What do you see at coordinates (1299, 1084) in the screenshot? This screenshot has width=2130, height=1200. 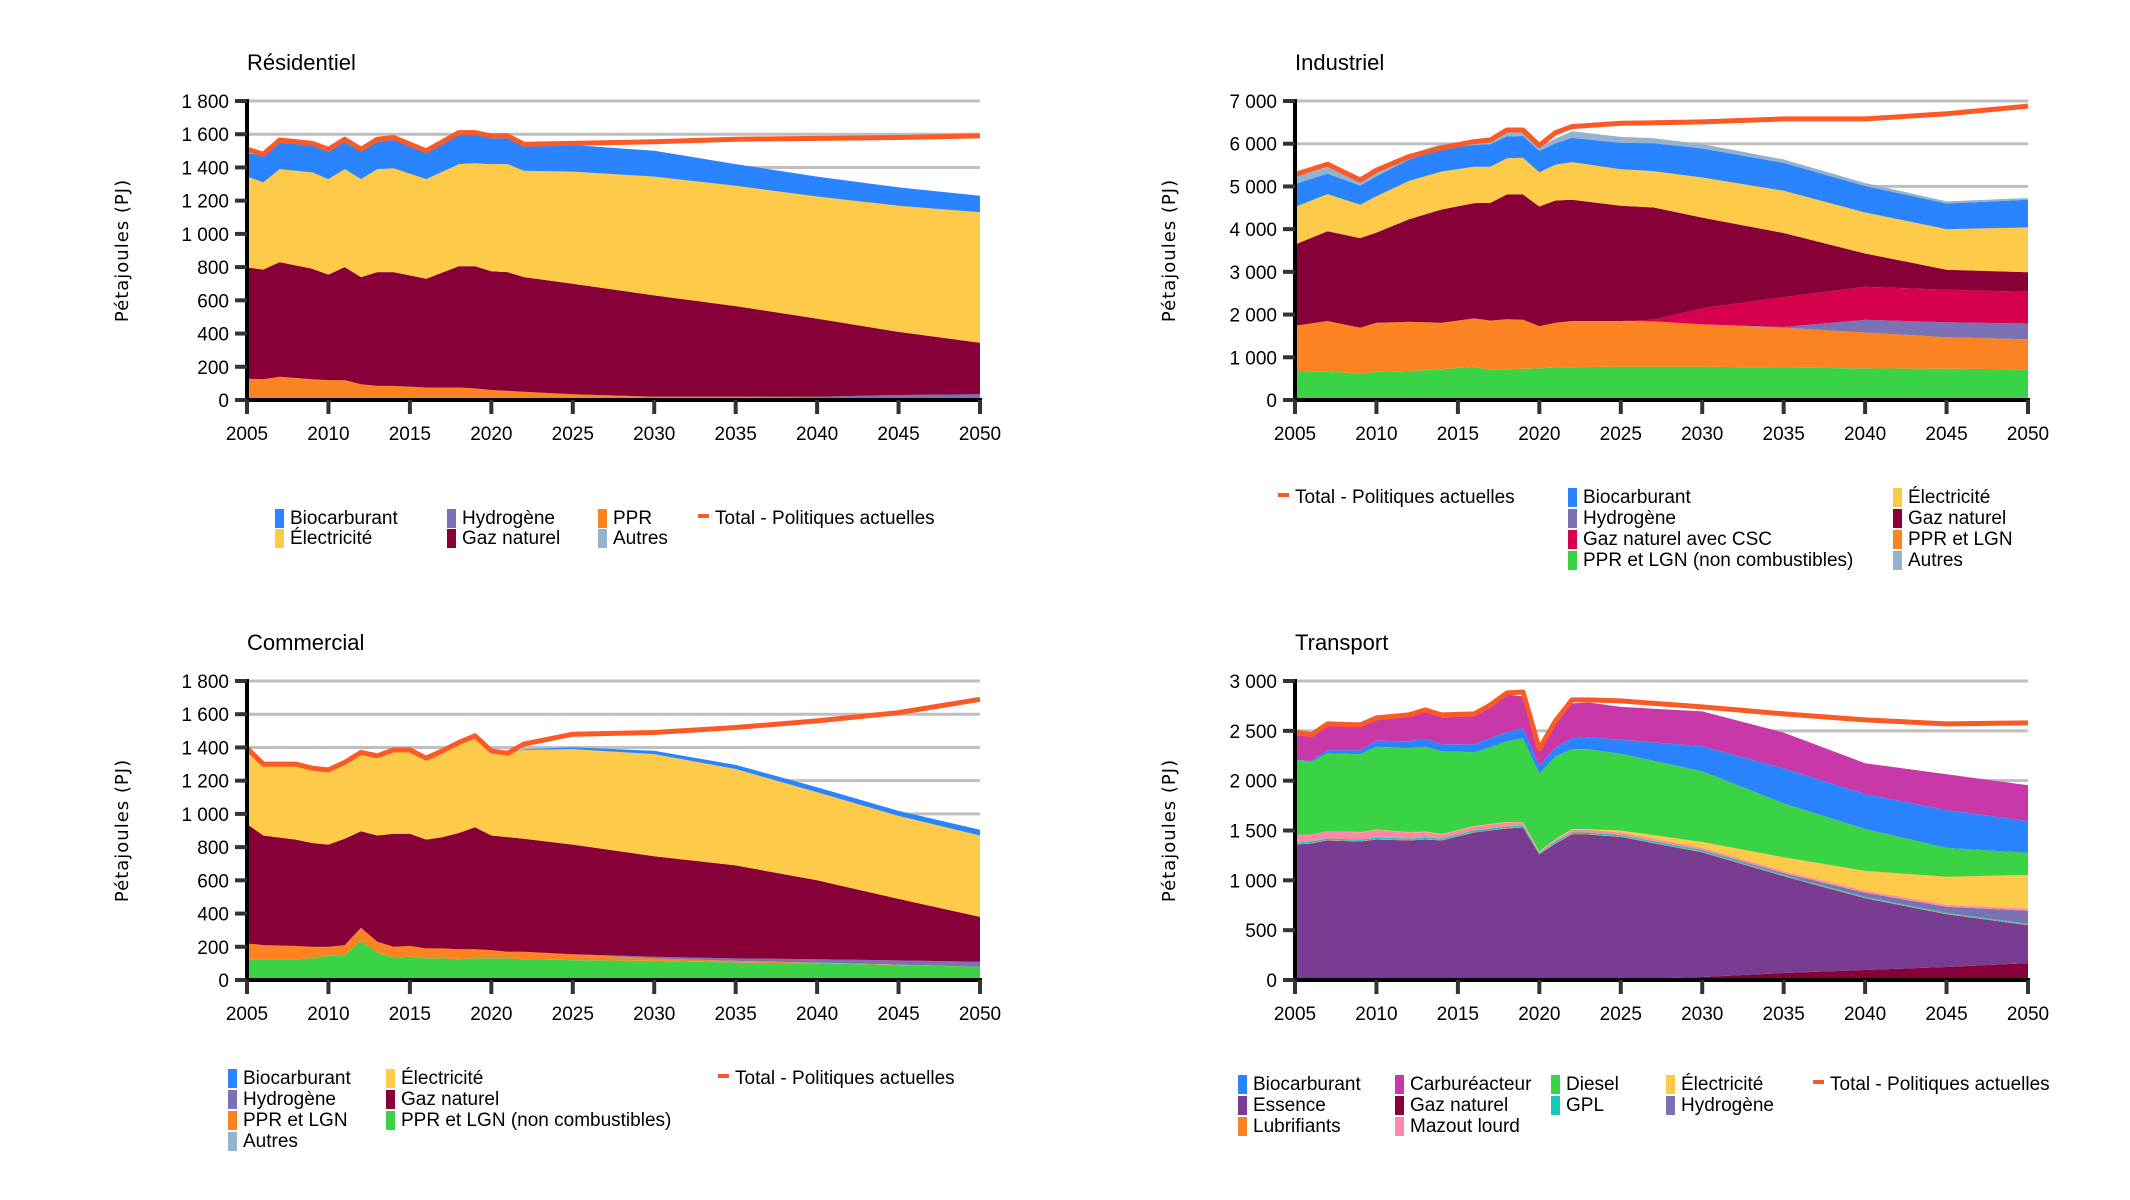 I see `legend-item-biocarburant: Biocarburant` at bounding box center [1299, 1084].